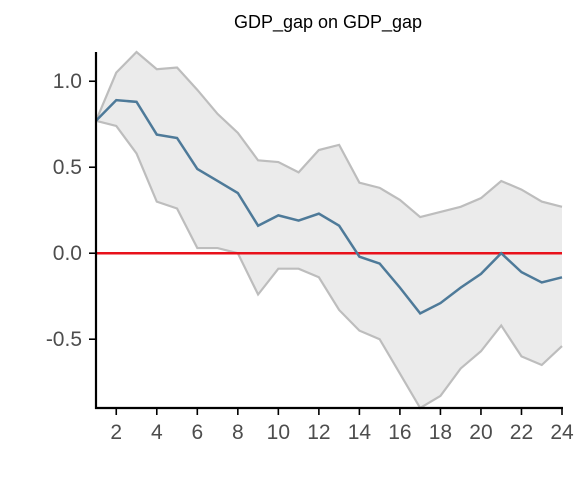 The image size is (576, 485). I want to click on x-tick-label: 12, so click(318, 432).